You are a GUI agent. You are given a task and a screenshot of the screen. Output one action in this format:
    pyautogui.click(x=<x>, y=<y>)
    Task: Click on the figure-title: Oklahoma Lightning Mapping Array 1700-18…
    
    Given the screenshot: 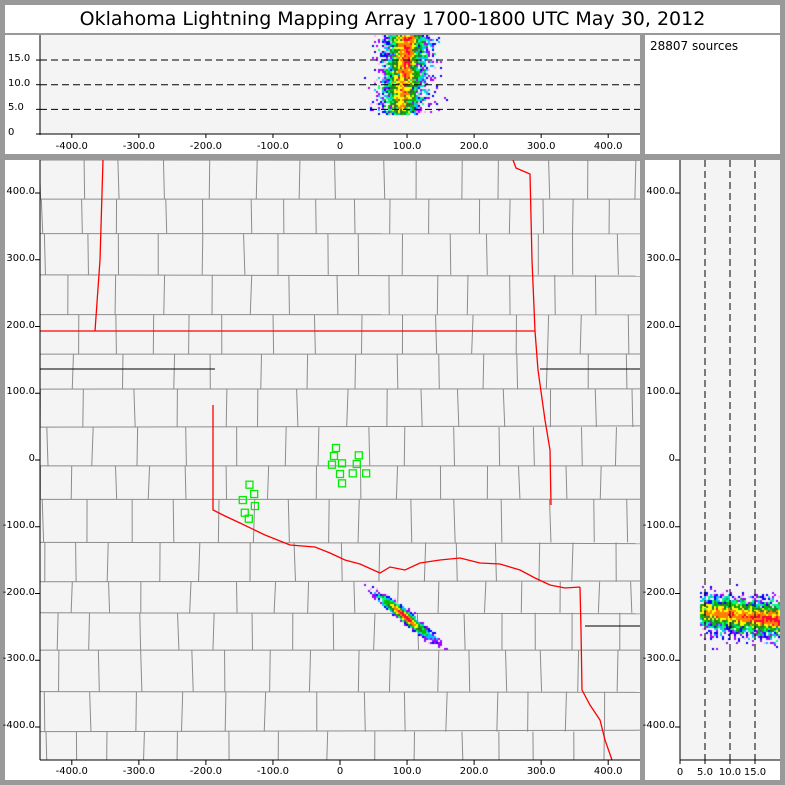 What is the action you would take?
    pyautogui.click(x=392, y=19)
    